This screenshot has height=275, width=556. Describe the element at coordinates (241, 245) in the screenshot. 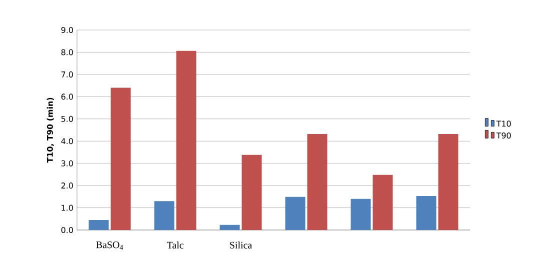

I see `x-tick-label: Silica` at that location.